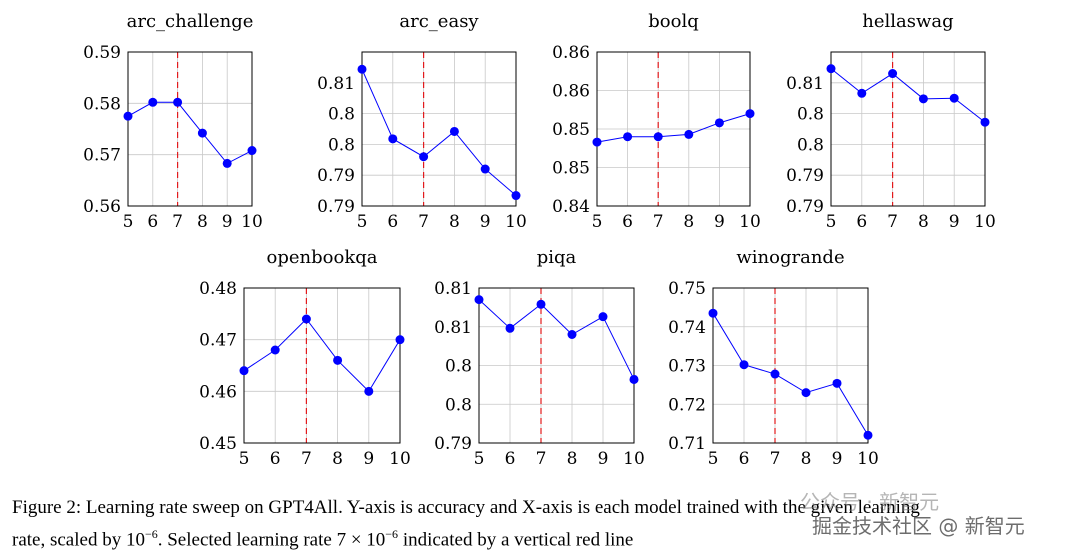  I want to click on chart-panel-arc_challenge: arc_challenge 5 6 7 8 9 10 0.56 0.57 0.58 0.59, so click(173, 121).